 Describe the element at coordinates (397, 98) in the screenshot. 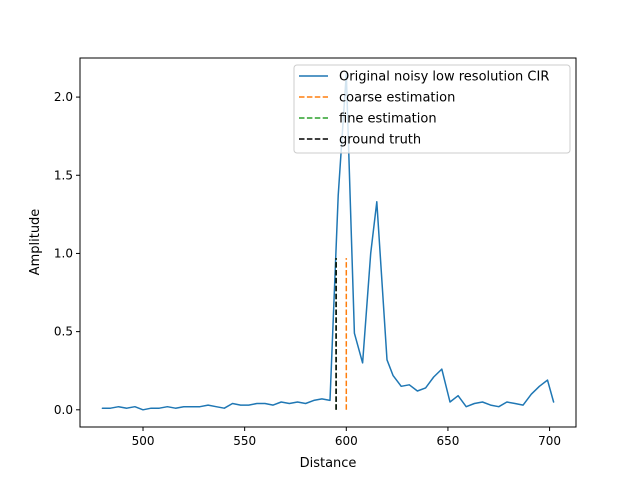

I see `legend-label: coarse estimation` at that location.